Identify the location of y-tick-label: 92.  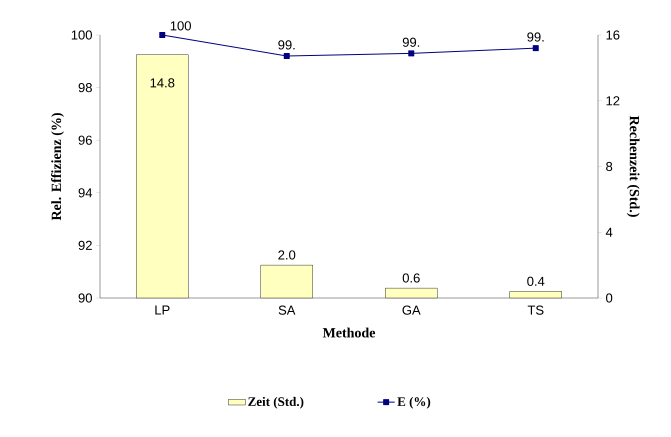
(85, 245).